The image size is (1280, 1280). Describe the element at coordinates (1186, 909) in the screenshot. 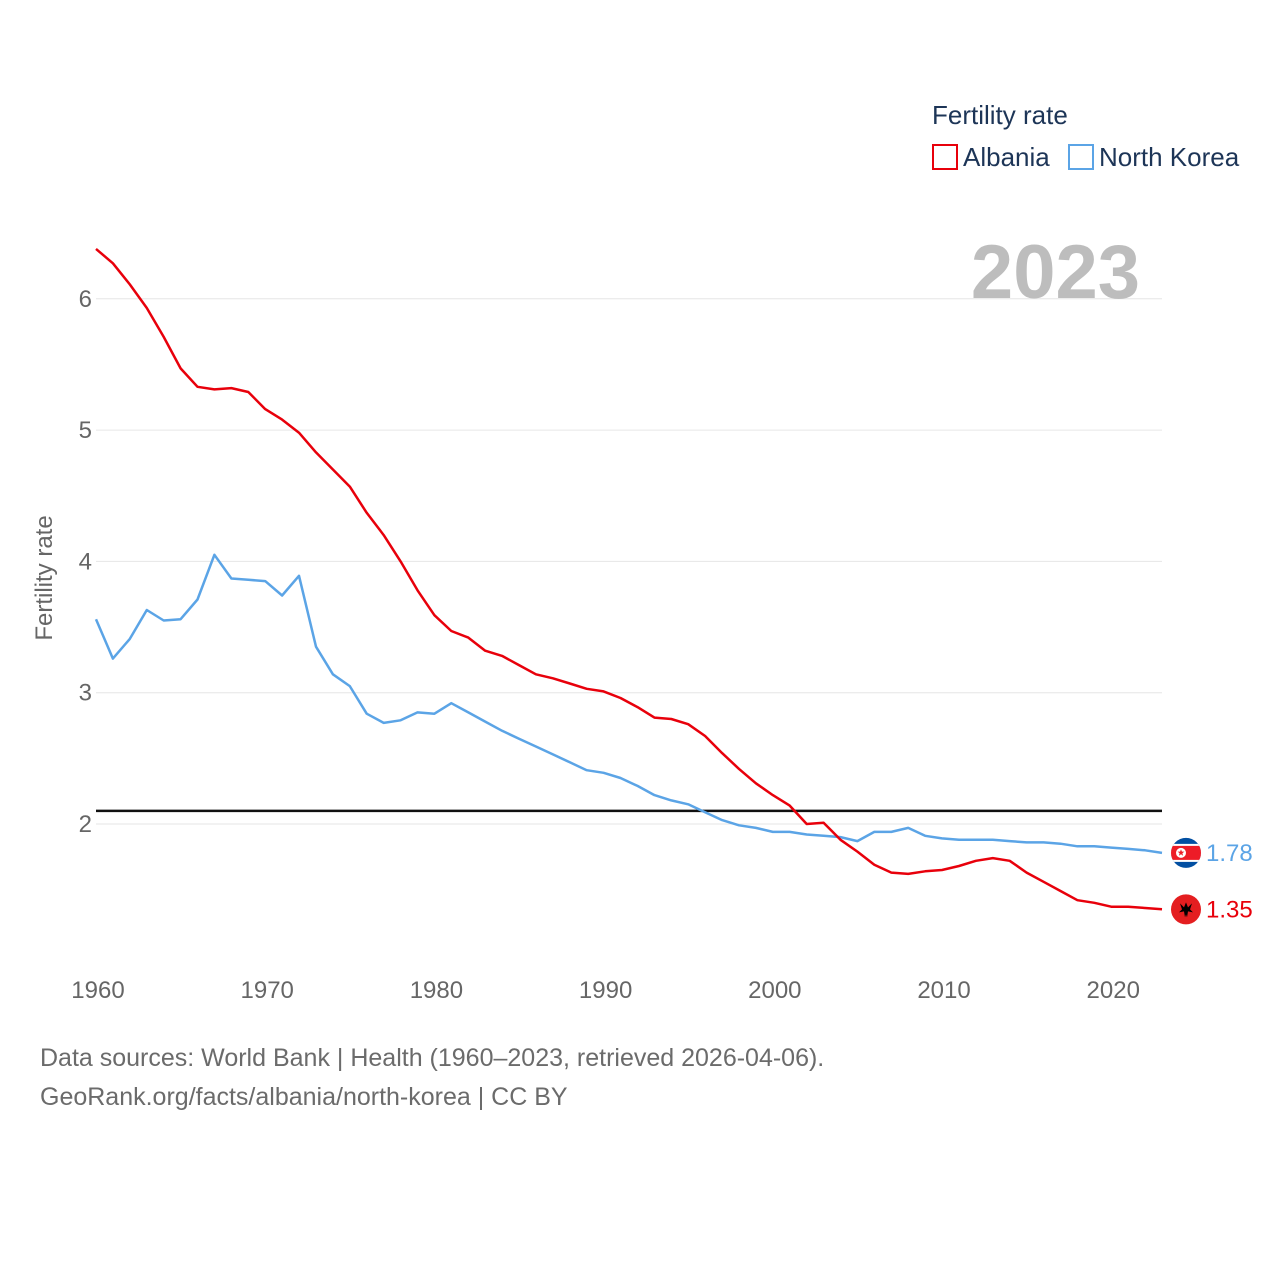

I see `albania-flag-icon` at that location.